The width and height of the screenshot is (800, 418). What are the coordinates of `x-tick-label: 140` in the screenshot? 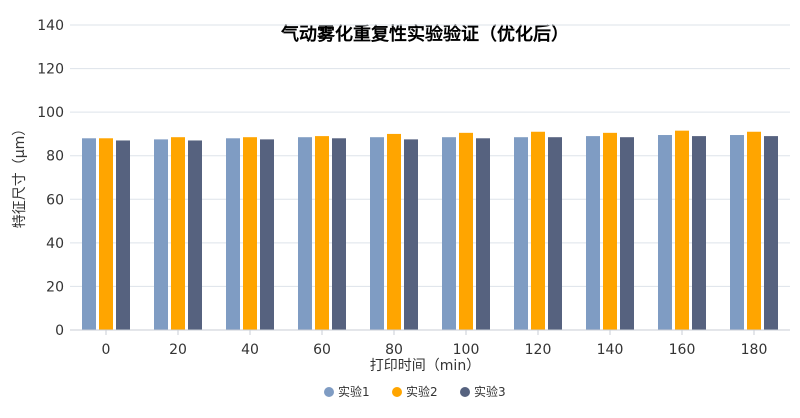 It's located at (610, 350).